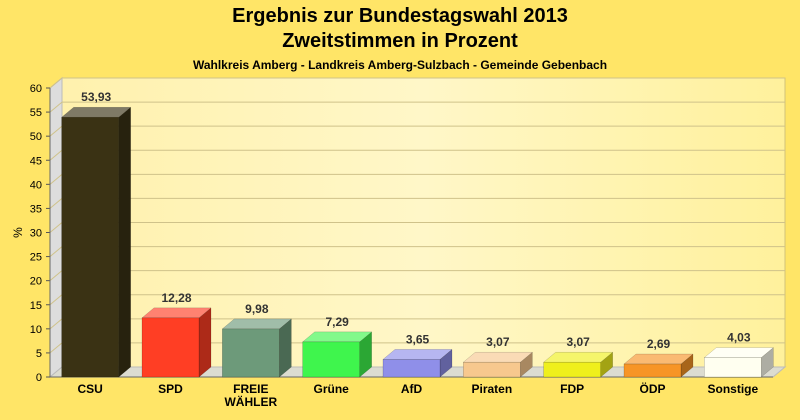 The image size is (800, 420). What do you see at coordinates (733, 367) in the screenshot?
I see `bar-sonstige` at bounding box center [733, 367].